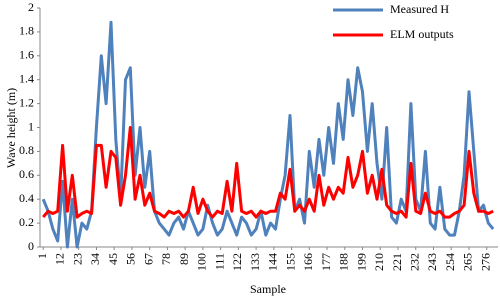 The height and width of the screenshot is (304, 500). I want to click on x-tick-label: 133, so click(255, 262).